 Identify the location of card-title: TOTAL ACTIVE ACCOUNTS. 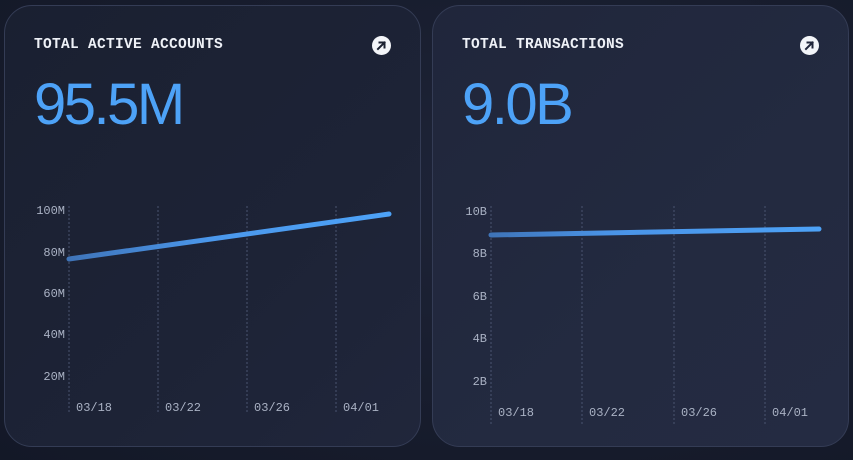
(129, 45).